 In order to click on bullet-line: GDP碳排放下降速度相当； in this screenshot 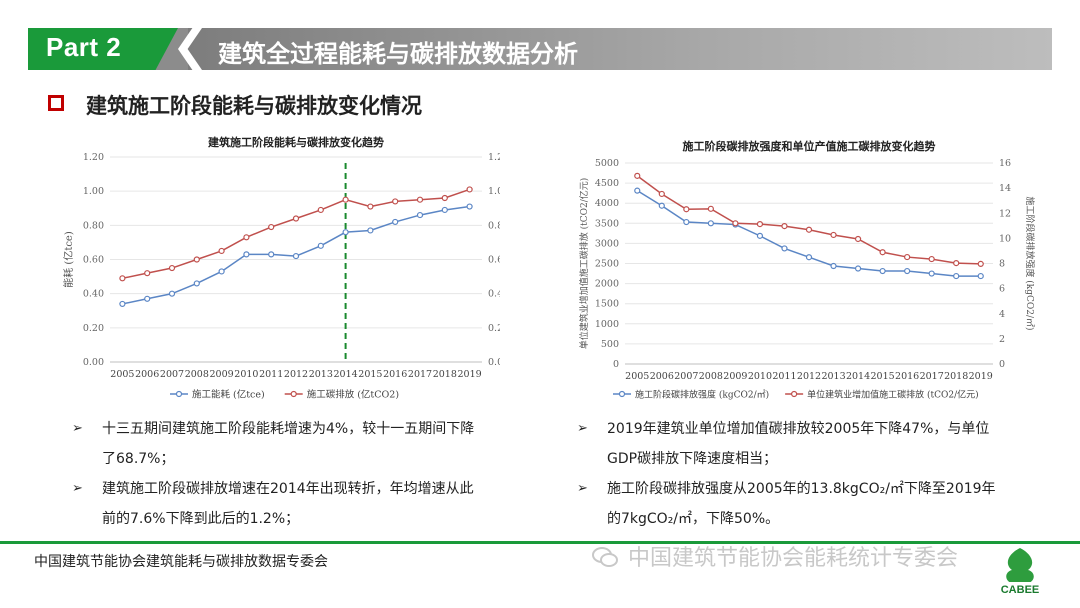, I will do `click(692, 459)`.